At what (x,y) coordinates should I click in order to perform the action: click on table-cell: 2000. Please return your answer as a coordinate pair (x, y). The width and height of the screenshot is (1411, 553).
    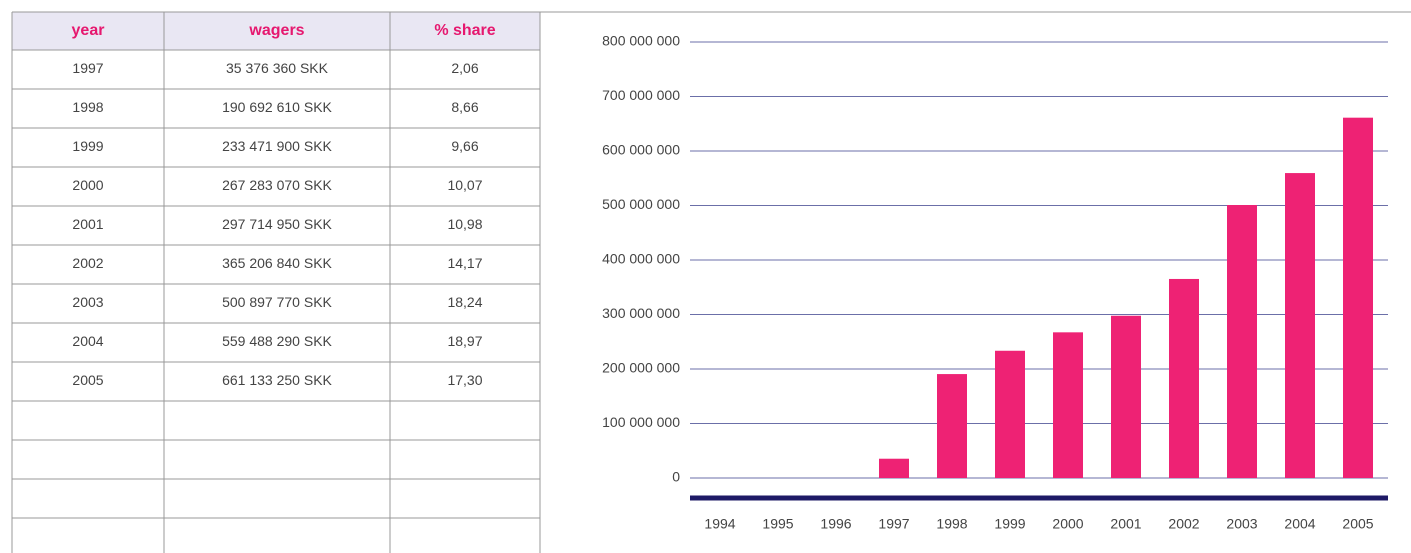
    Looking at the image, I should click on (87, 185).